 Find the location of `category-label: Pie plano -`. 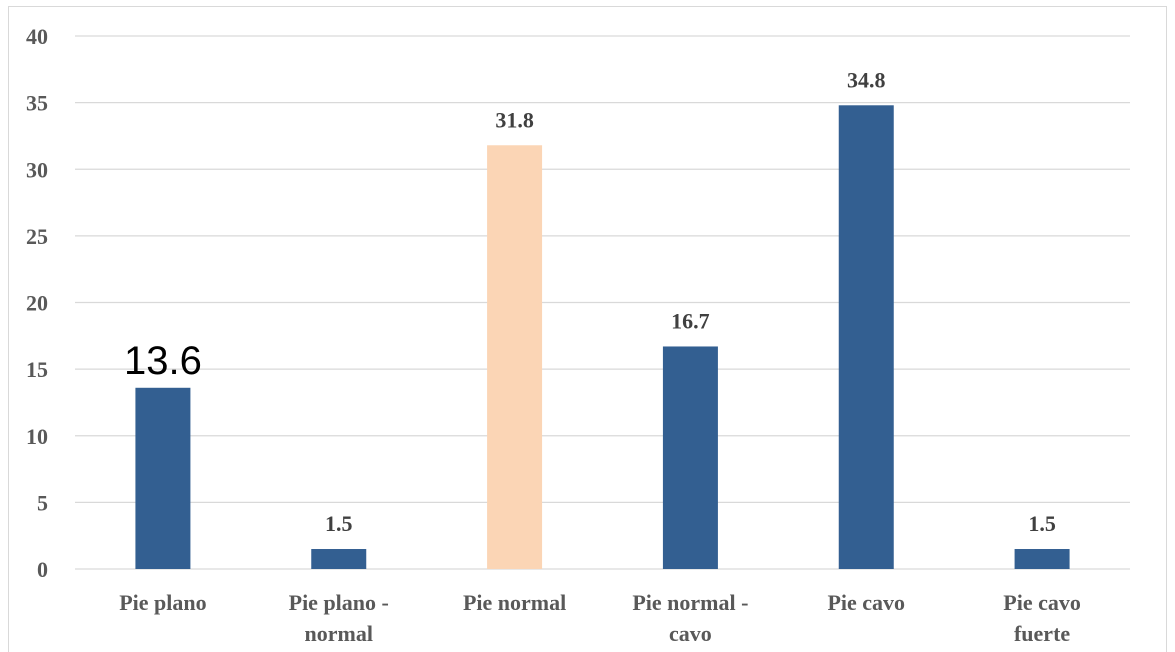

category-label: Pie plano - is located at coordinates (339, 602).